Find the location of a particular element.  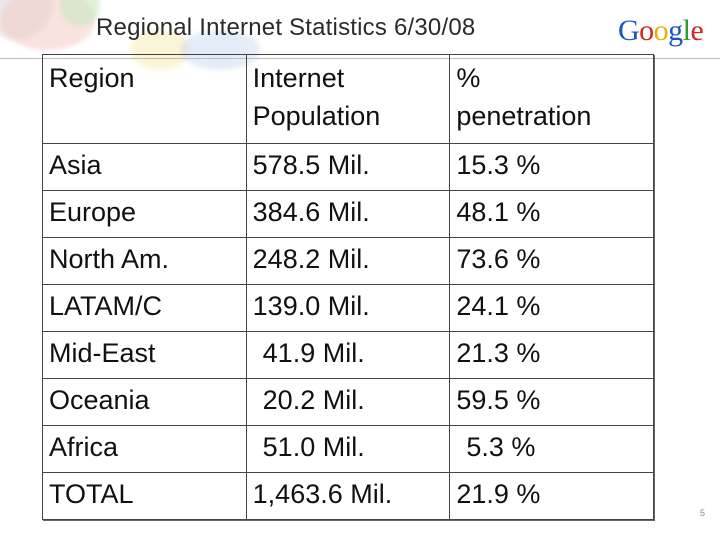

table-row: LATAM/C 139.0 Mil. 24.1 % is located at coordinates (348, 308).